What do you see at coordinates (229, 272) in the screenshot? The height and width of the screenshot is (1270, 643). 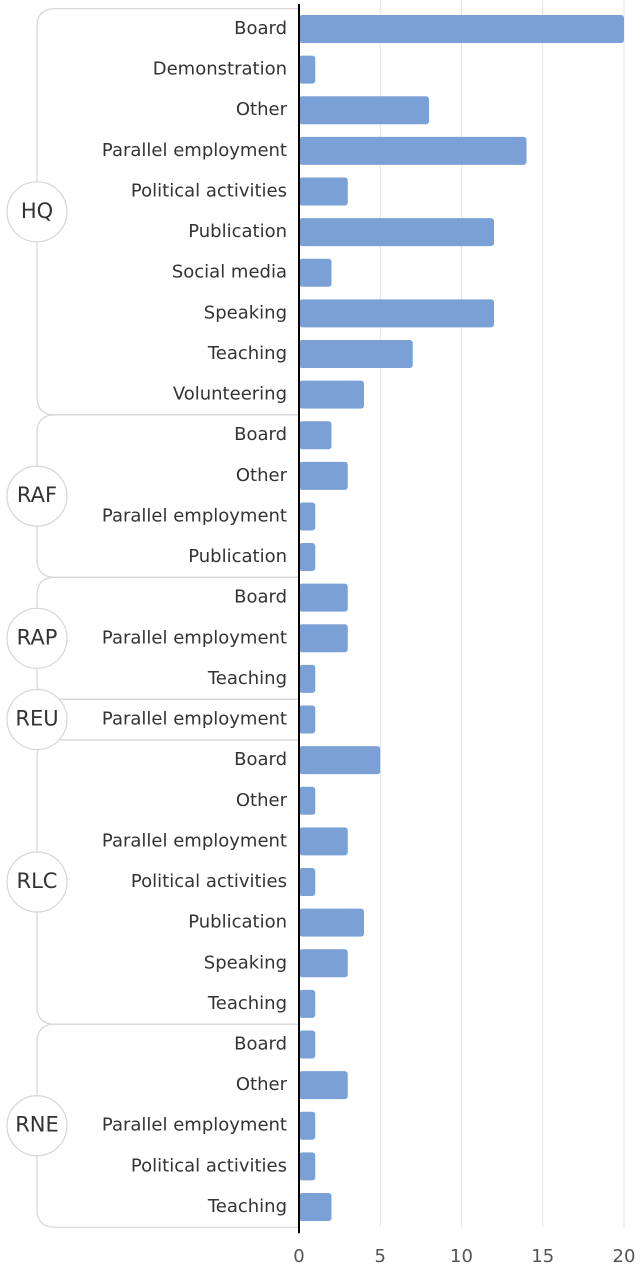 I see `y-tick-label: Social media` at bounding box center [229, 272].